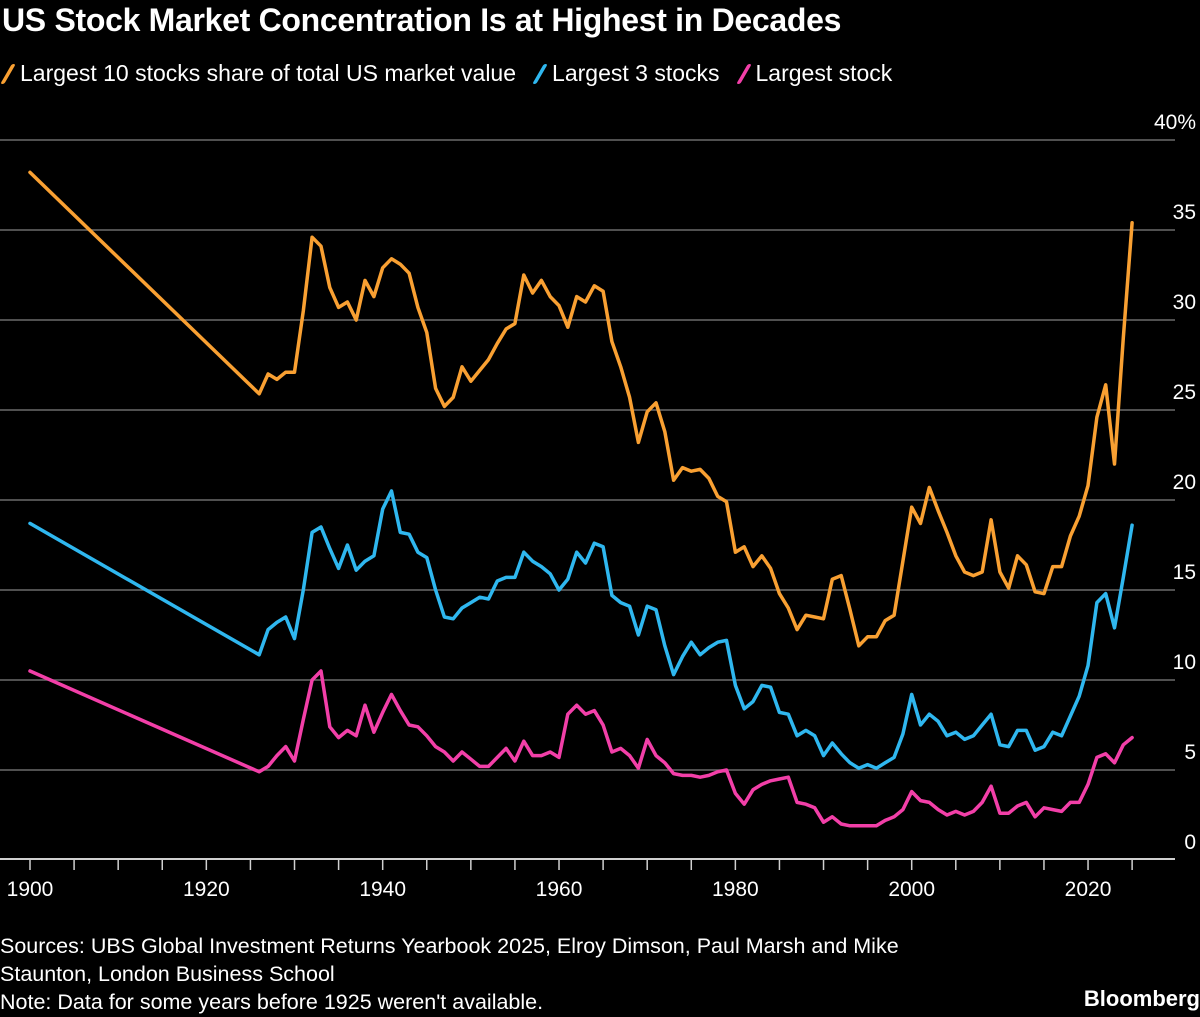 The width and height of the screenshot is (1200, 1017). I want to click on legend-label: Largest 3 stocks, so click(636, 73).